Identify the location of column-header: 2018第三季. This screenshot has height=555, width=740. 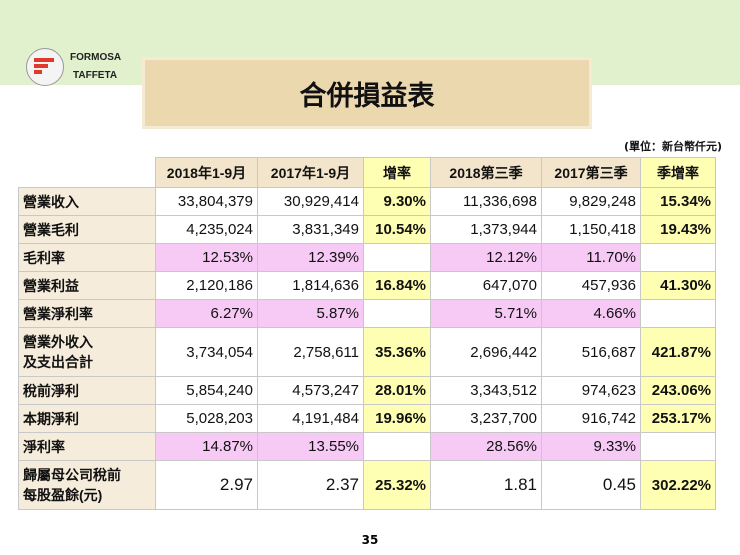
(486, 172).